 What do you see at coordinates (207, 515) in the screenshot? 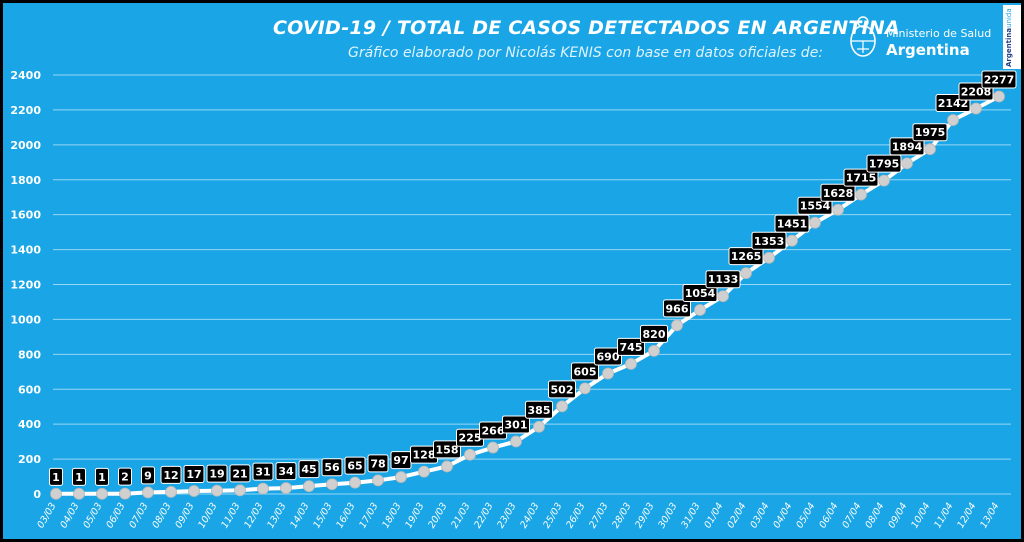
I see `x-tick-label: 10/03` at bounding box center [207, 515].